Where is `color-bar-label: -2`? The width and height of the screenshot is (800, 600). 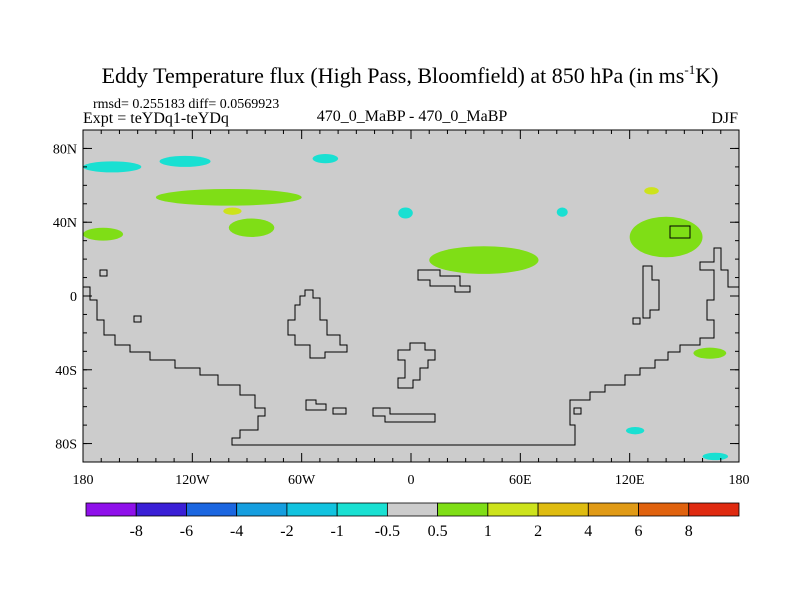
color-bar-label: -2 is located at coordinates (286, 531).